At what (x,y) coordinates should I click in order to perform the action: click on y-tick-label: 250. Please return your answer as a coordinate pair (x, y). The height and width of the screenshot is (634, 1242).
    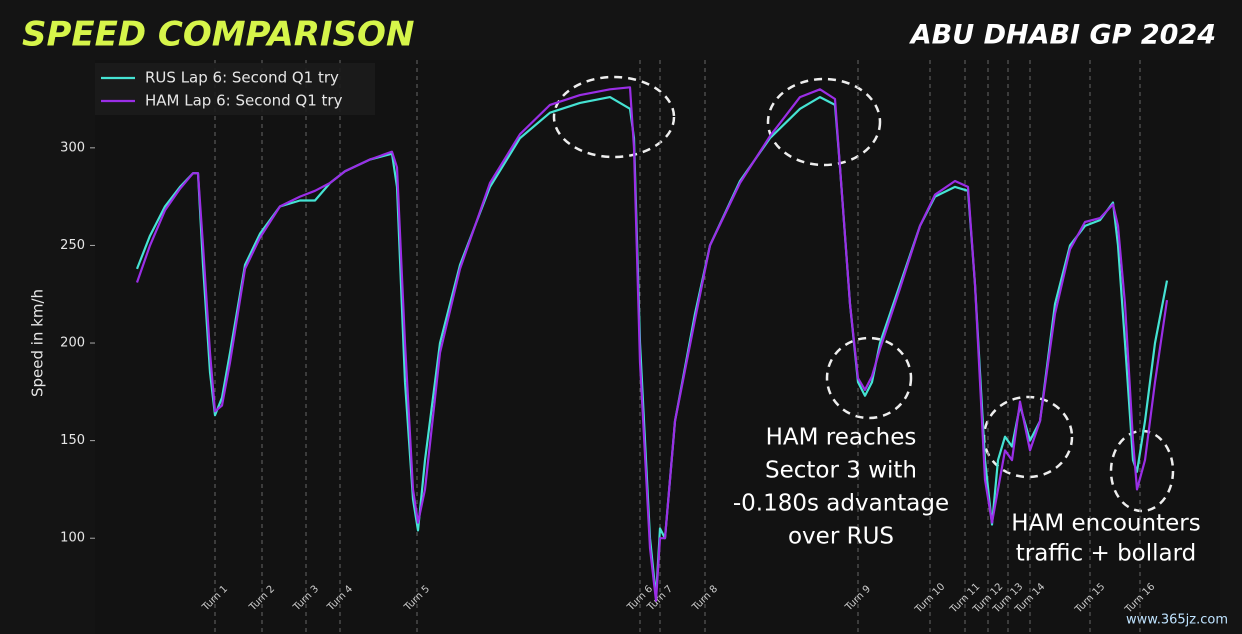
    Looking at the image, I should click on (72, 245).